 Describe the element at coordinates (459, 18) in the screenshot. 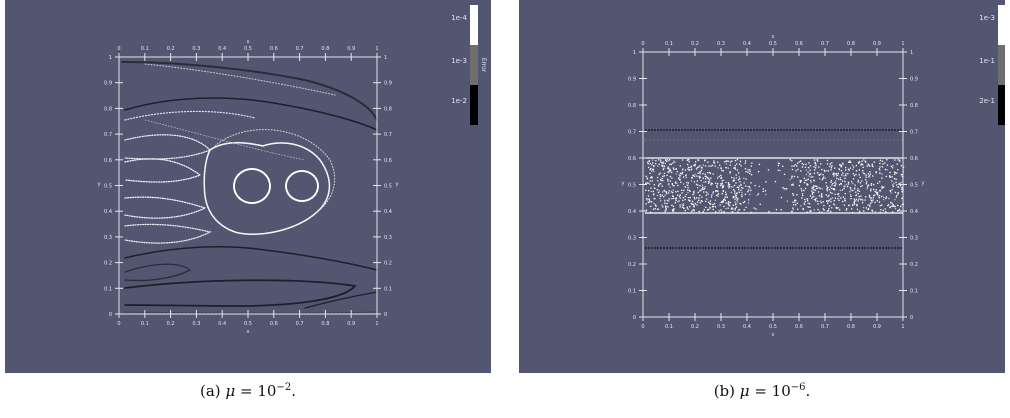

I see `colorbar-label-a: 1e-4` at that location.